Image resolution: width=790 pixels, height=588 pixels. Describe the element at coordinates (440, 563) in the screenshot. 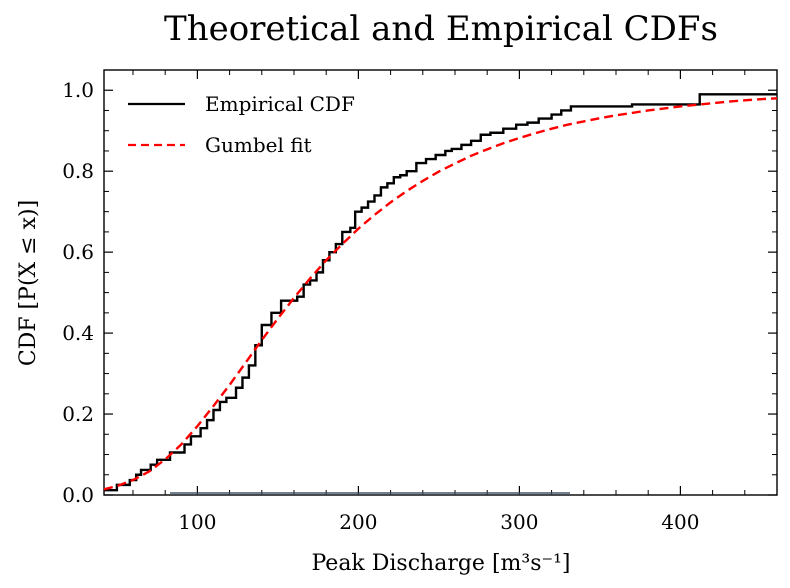

I see `x-axis-label: Peak Discharge [m³s⁻¹]` at that location.